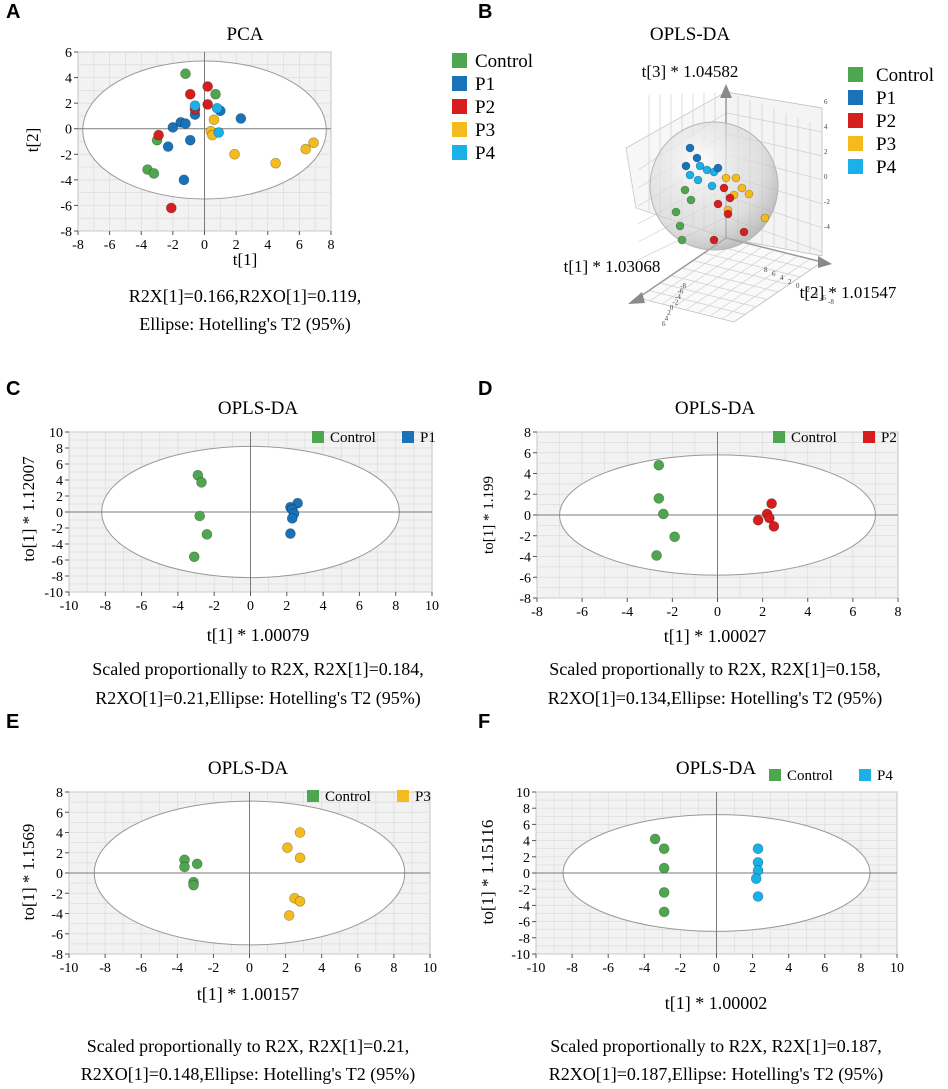 The image size is (948, 1089). I want to click on y-axis-label: to[1] * 1.15116, so click(487, 872).